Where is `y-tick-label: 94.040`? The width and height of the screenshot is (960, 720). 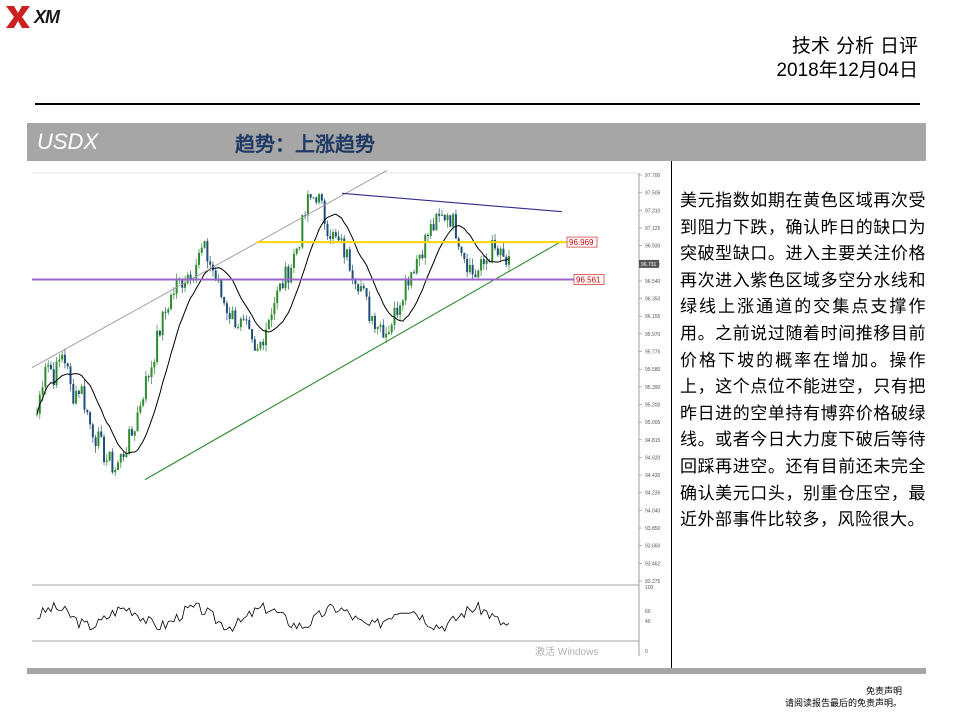
y-tick-label: 94.040 is located at coordinates (653, 511).